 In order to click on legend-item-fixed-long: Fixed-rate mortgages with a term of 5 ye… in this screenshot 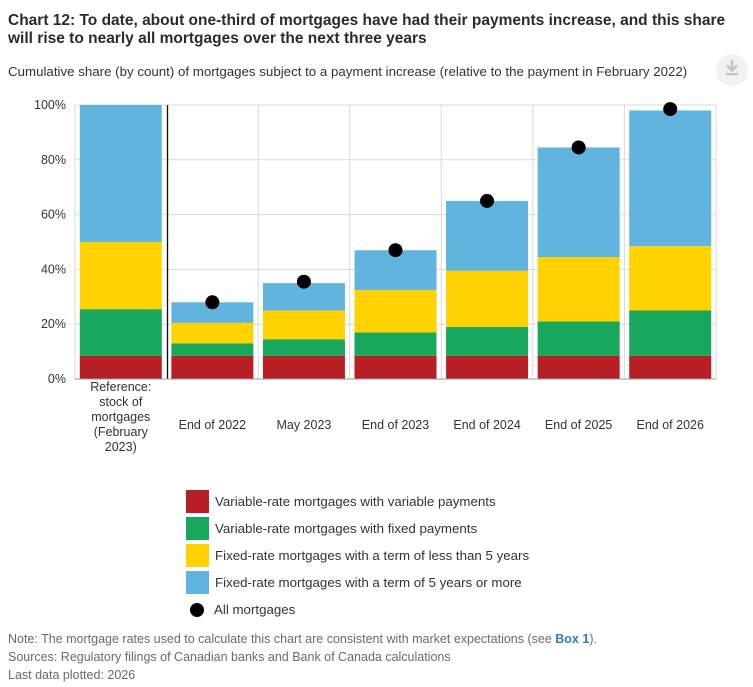, I will do `click(357, 582)`.